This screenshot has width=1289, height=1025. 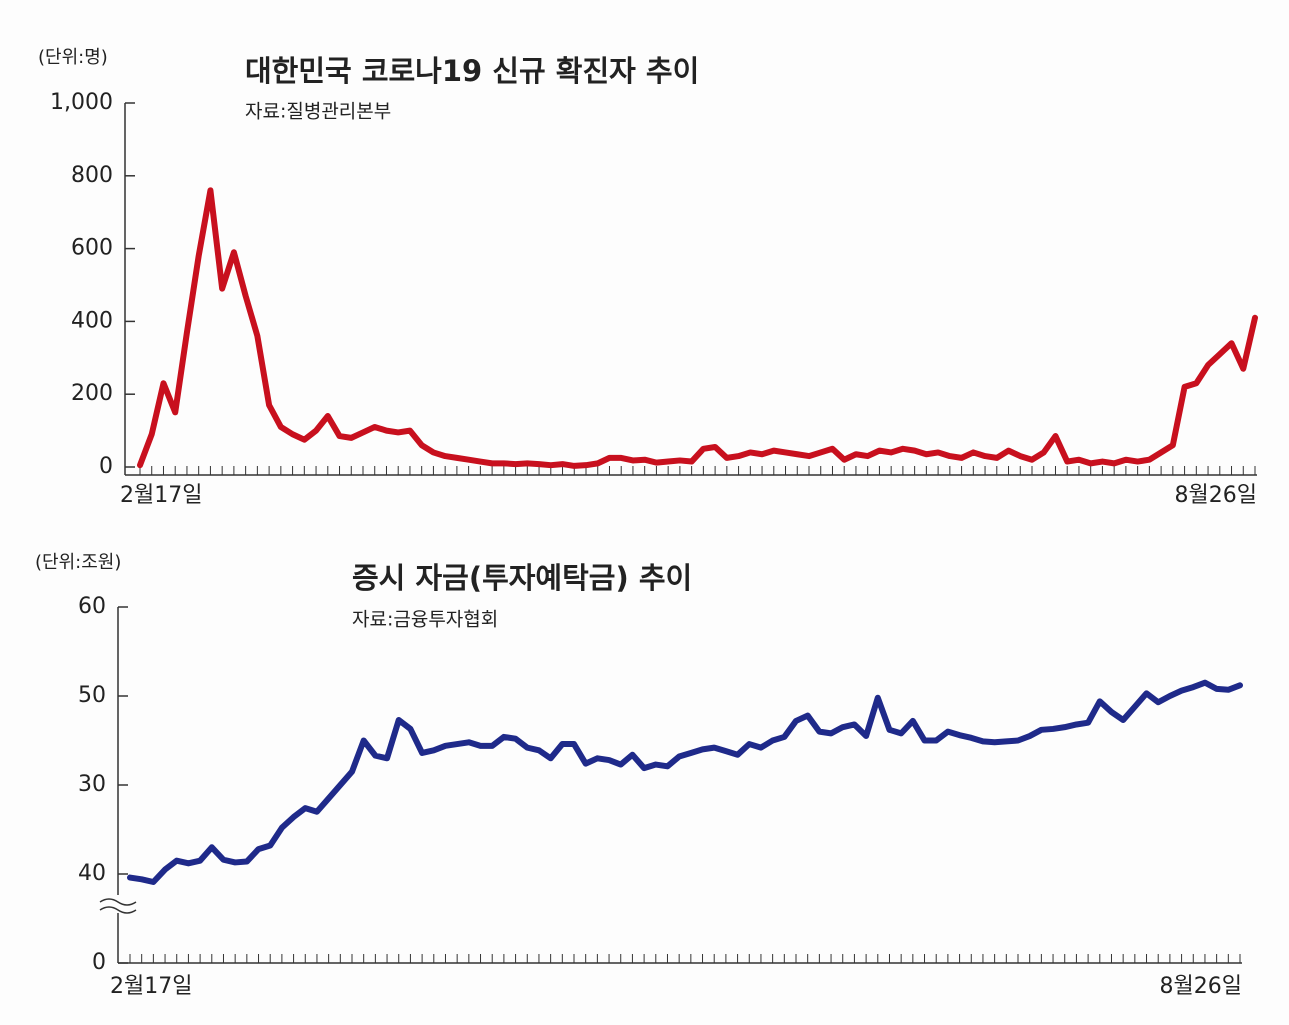 What do you see at coordinates (92, 606) in the screenshot?
I see `y-tick-label: 60` at bounding box center [92, 606].